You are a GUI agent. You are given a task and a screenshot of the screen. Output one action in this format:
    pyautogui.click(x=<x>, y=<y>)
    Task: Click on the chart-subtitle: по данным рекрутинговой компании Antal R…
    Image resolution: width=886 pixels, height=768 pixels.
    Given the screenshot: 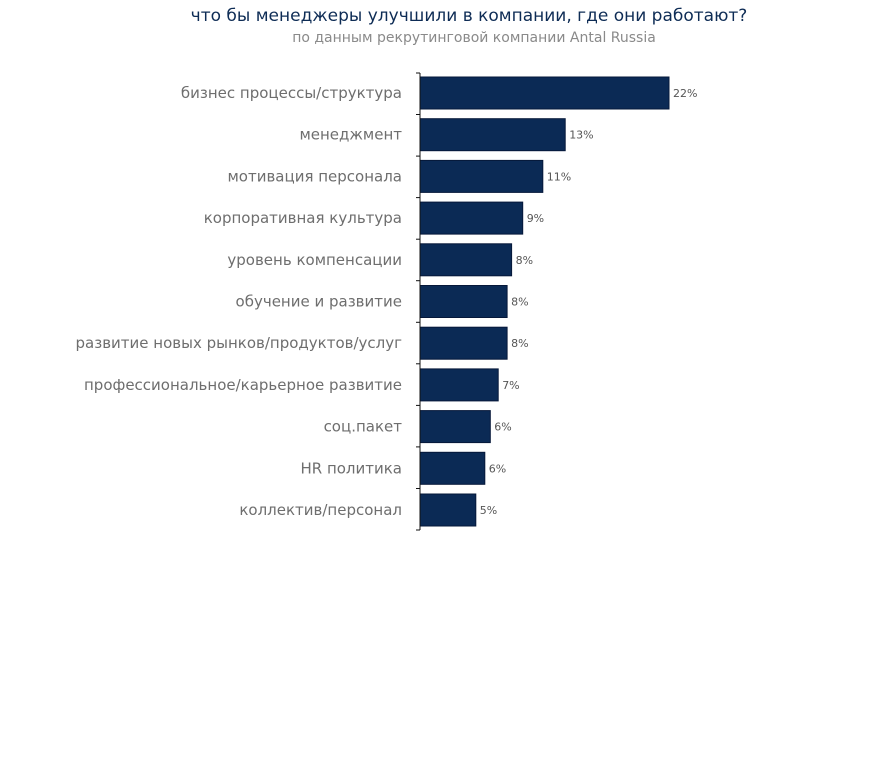 What is the action you would take?
    pyautogui.click(x=474, y=38)
    